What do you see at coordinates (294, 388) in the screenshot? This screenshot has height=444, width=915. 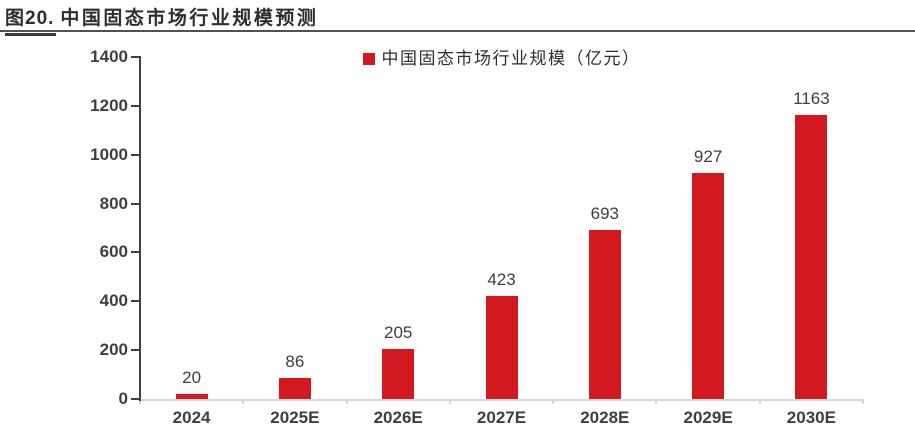 I see `bar-2025E` at bounding box center [294, 388].